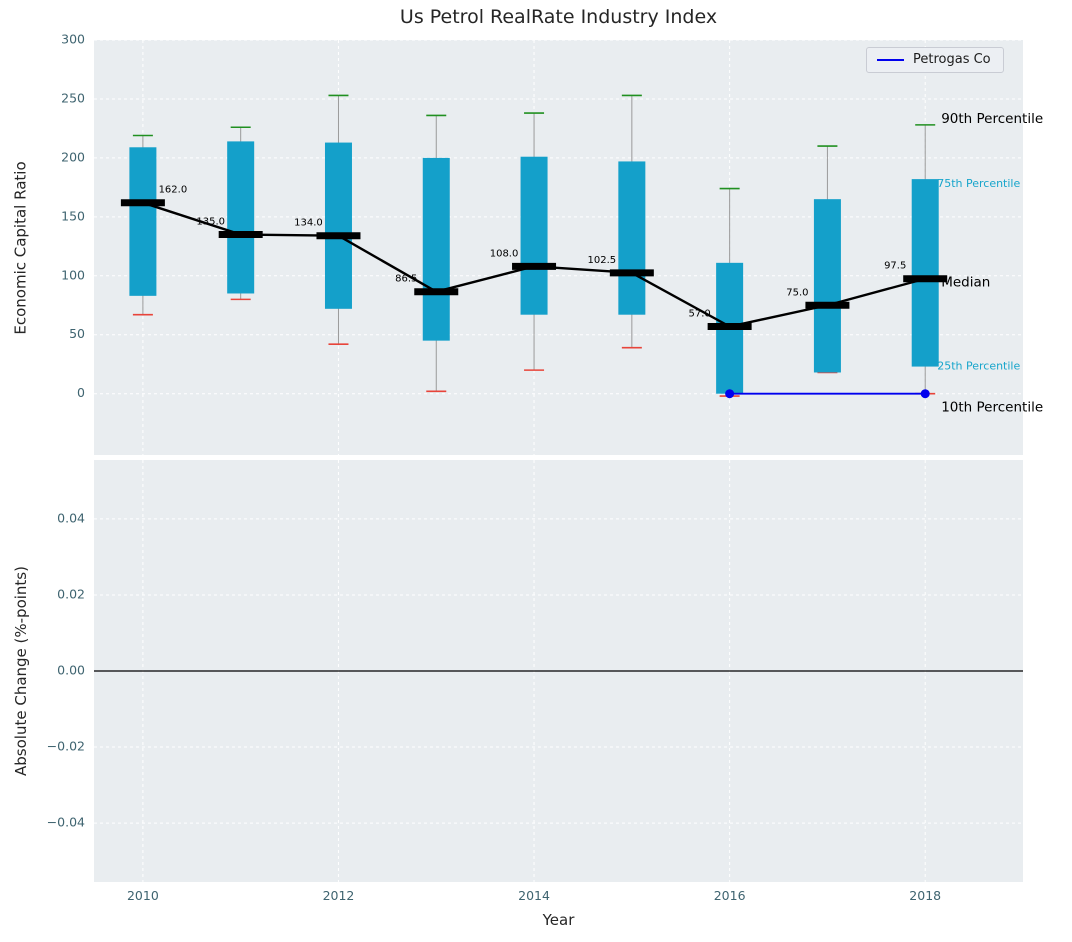  I want to click on legend-line-icon, so click(890, 59).